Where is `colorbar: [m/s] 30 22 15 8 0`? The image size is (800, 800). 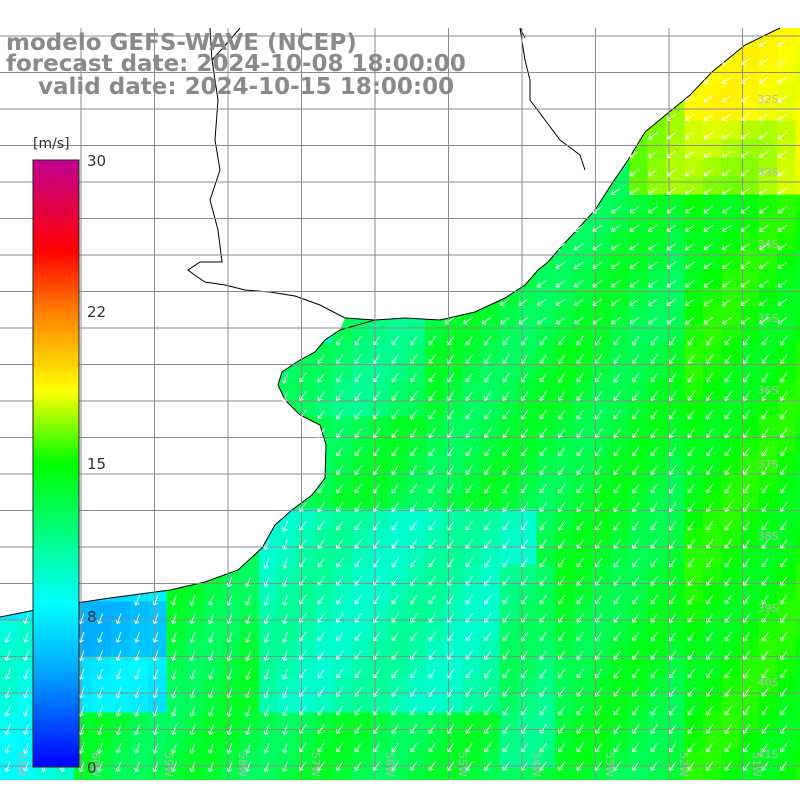
colorbar: [m/s] 30 22 15 8 0 is located at coordinates (69, 456).